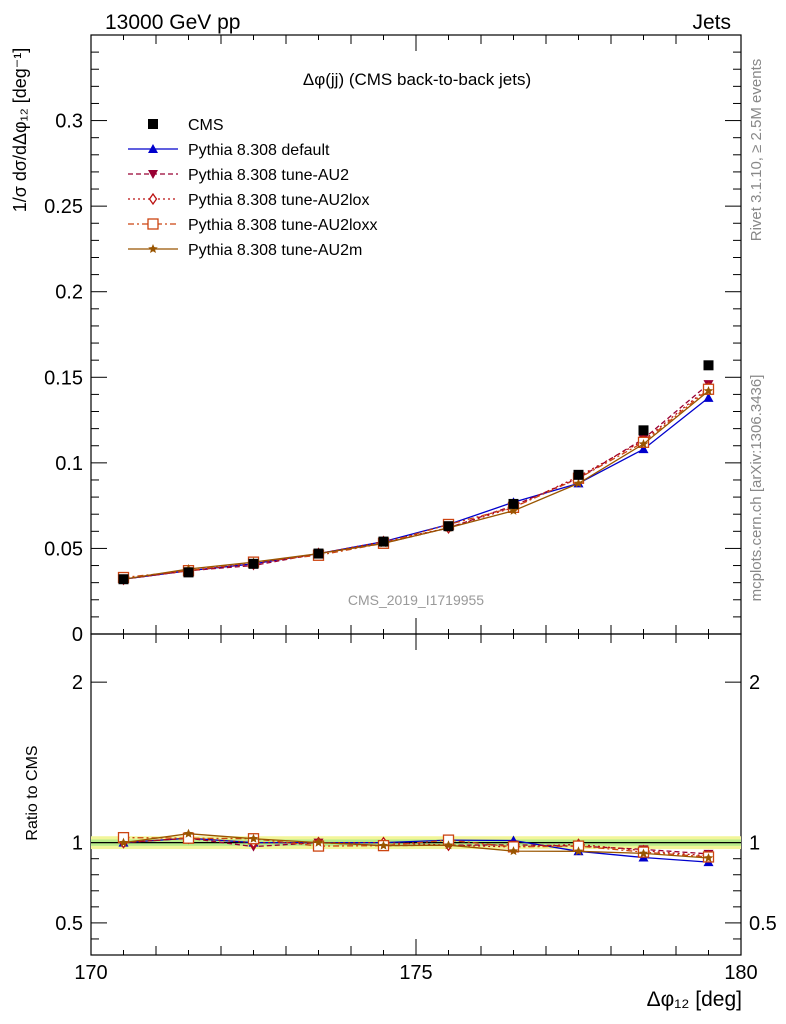 The image size is (786, 1024). I want to click on y-tick-label: 0.25, so click(63, 207).